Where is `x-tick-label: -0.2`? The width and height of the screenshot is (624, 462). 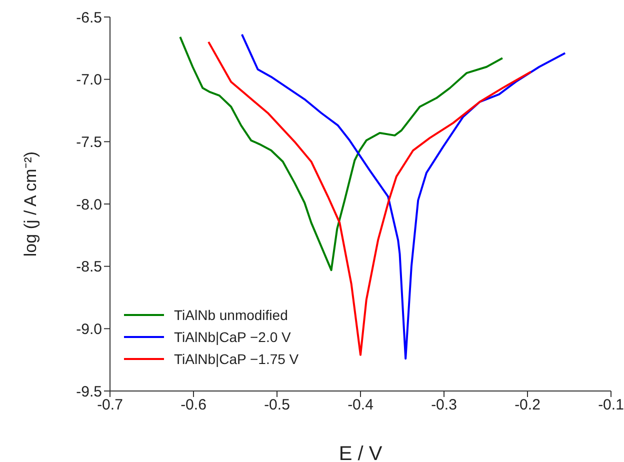 x-tick-label: -0.2 is located at coordinates (527, 405).